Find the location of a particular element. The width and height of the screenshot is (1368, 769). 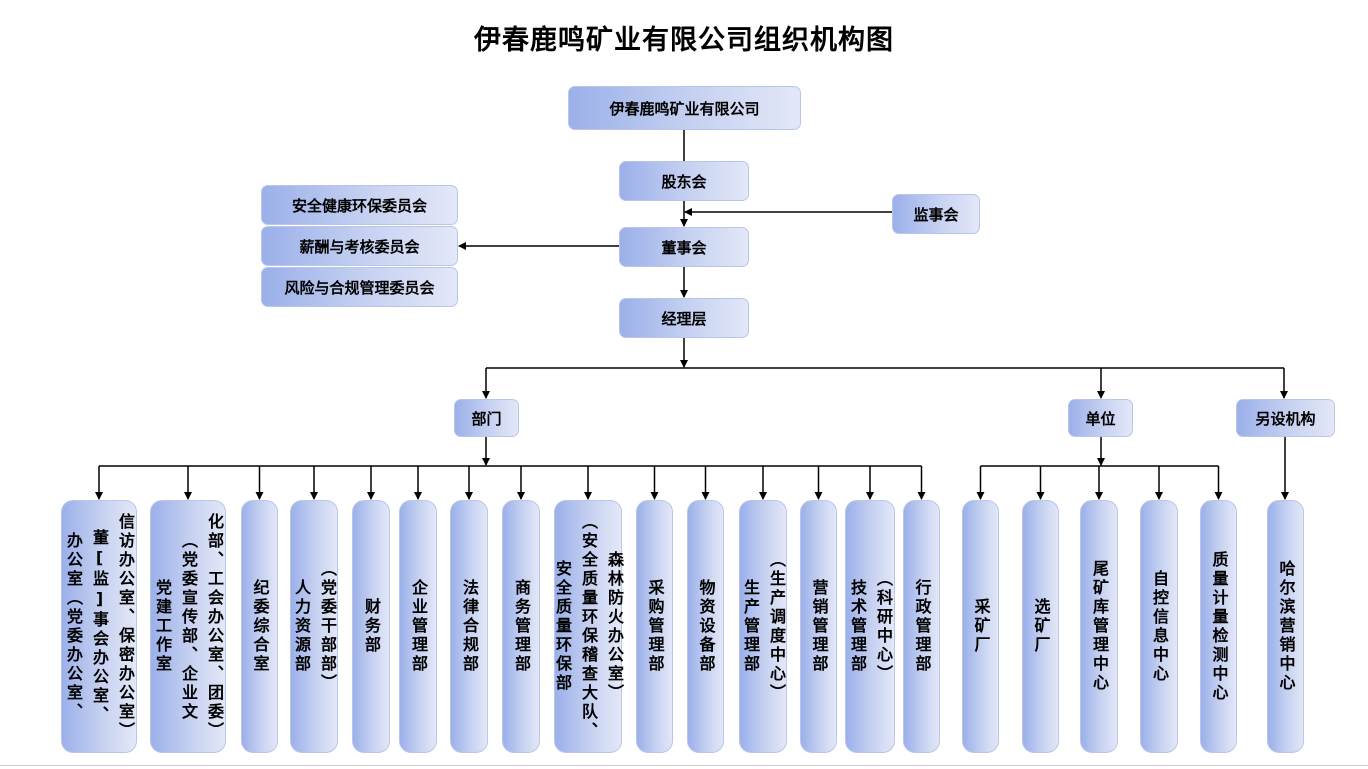

chart-title: 伊春鹿鸣矿业有限公司组织机构图 is located at coordinates (684, 40).